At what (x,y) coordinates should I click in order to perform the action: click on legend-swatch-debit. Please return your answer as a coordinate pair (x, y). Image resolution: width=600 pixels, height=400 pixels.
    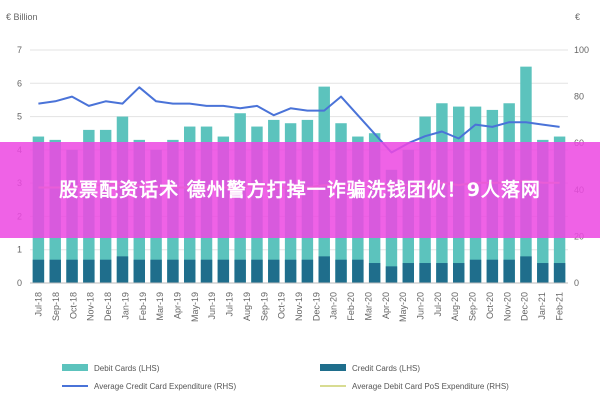
    Looking at the image, I should click on (75, 367).